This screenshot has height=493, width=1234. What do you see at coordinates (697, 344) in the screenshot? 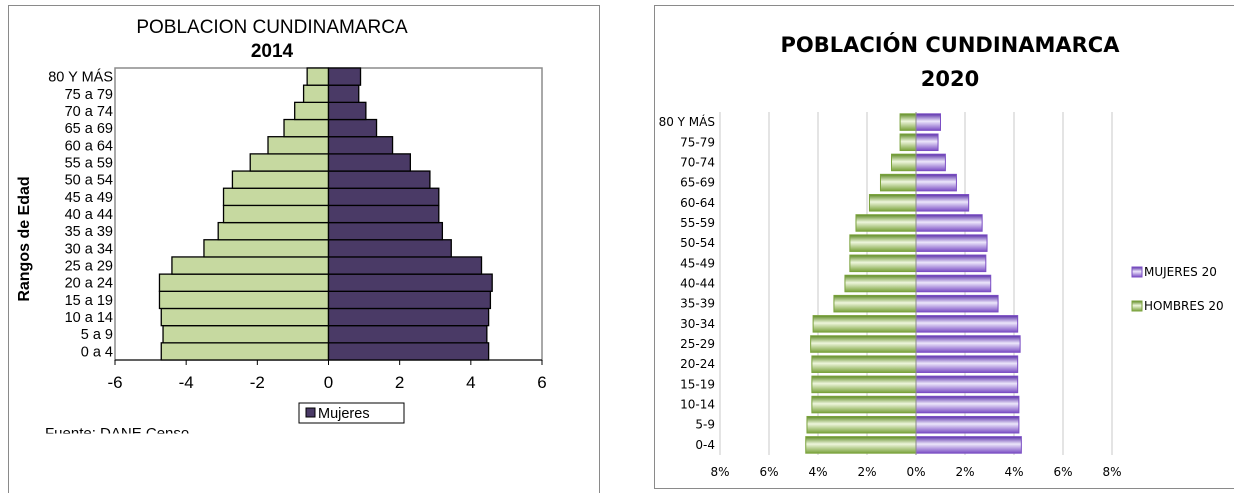
I see `y-tick-label: 25-29` at bounding box center [697, 344].